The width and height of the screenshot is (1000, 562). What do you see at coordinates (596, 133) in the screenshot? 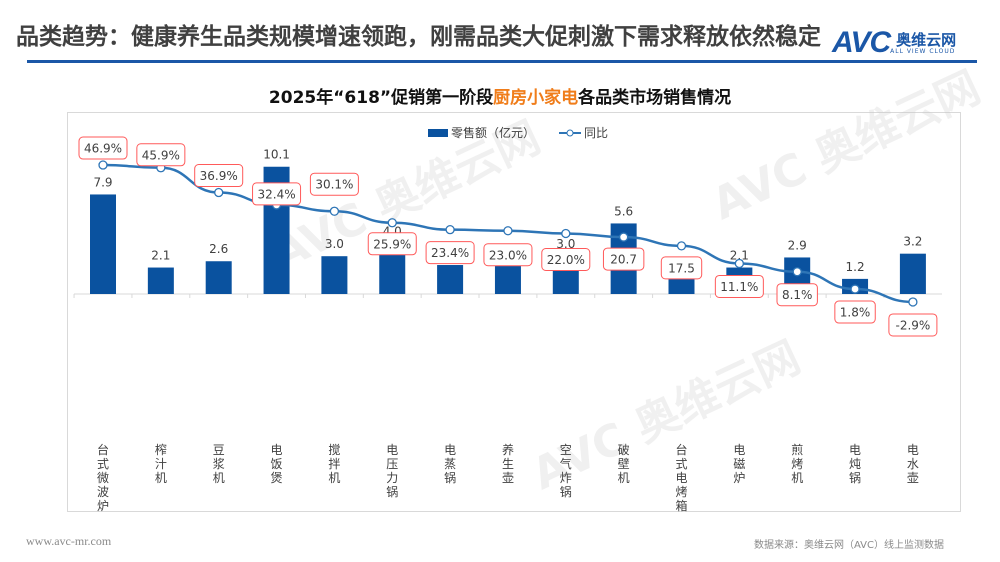
I see `legend-line-label: 同比` at bounding box center [596, 133].